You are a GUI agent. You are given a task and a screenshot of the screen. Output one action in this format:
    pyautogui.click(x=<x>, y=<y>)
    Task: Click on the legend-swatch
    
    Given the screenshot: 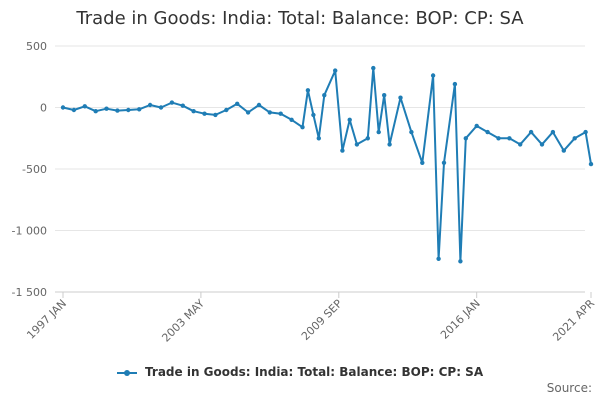 What is the action you would take?
    pyautogui.click(x=126, y=372)
    